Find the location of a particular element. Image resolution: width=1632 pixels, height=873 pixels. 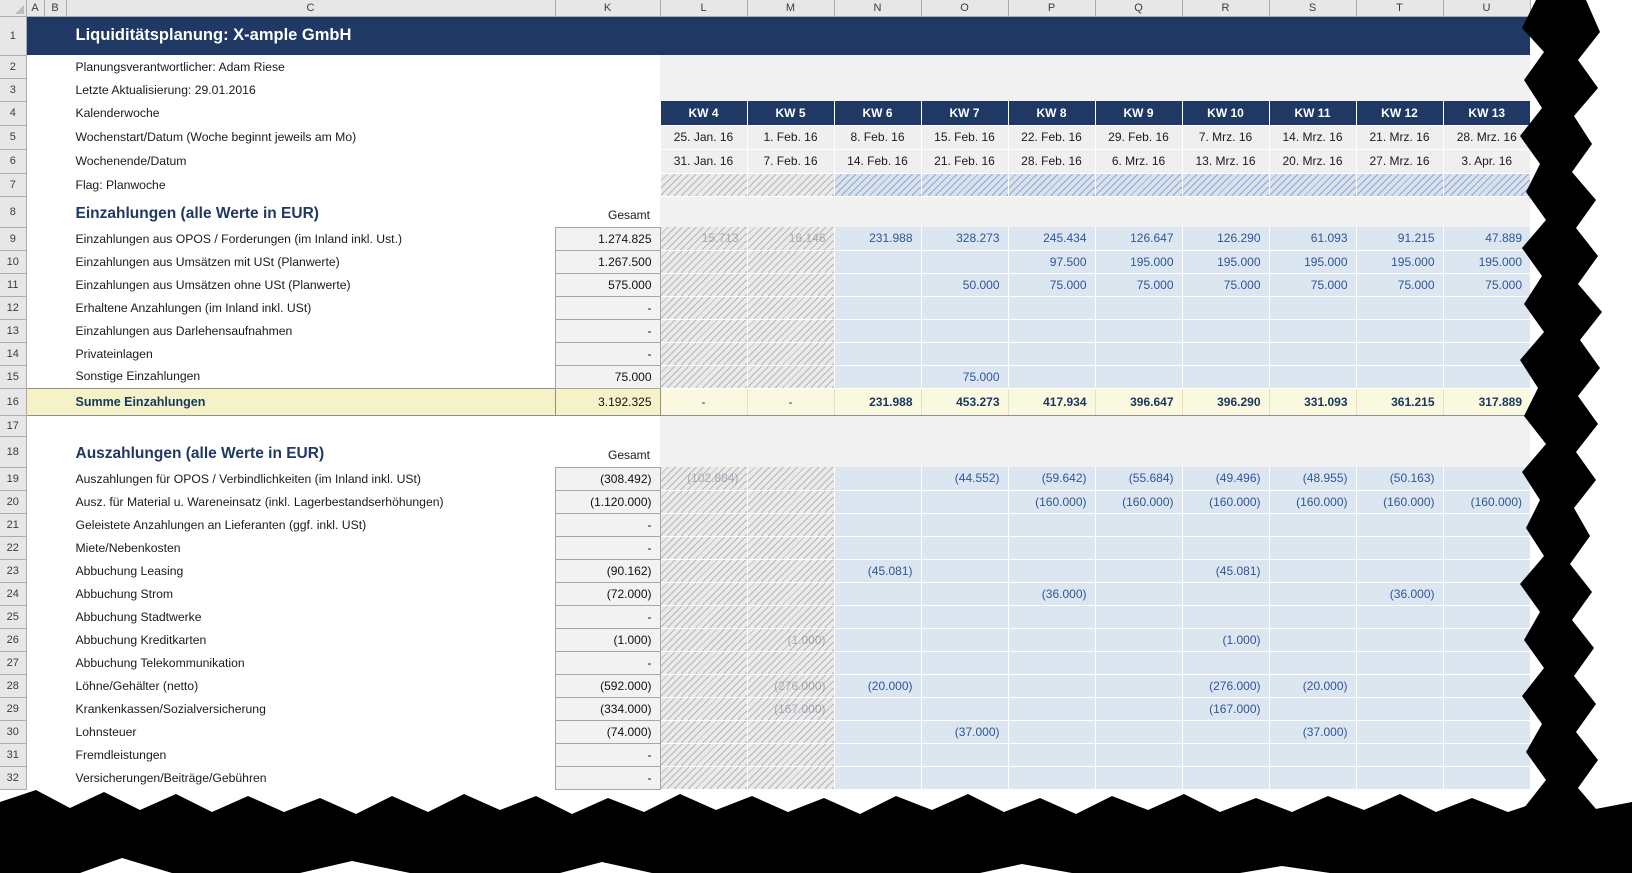

cell-P16: 417.934 is located at coordinates (1051, 401).